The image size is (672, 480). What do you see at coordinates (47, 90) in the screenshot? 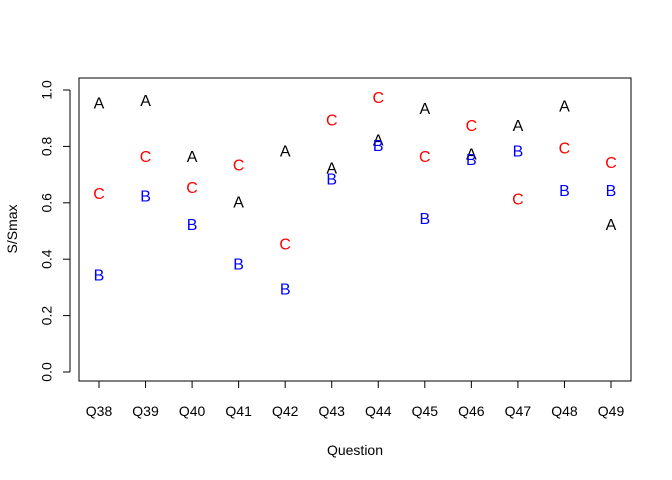
I see `y-tick-label: 1.0` at bounding box center [47, 90].